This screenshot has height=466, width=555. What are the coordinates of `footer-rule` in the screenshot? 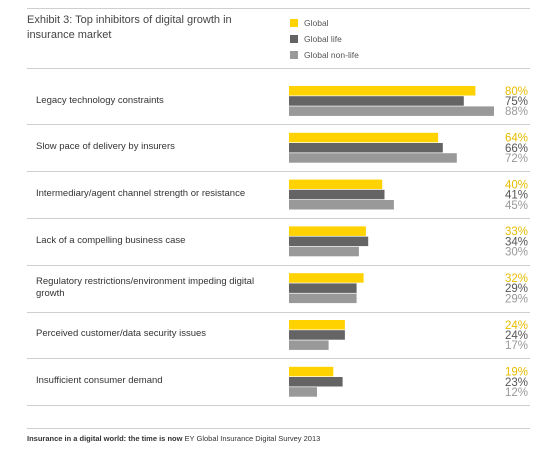 It's located at (278, 428).